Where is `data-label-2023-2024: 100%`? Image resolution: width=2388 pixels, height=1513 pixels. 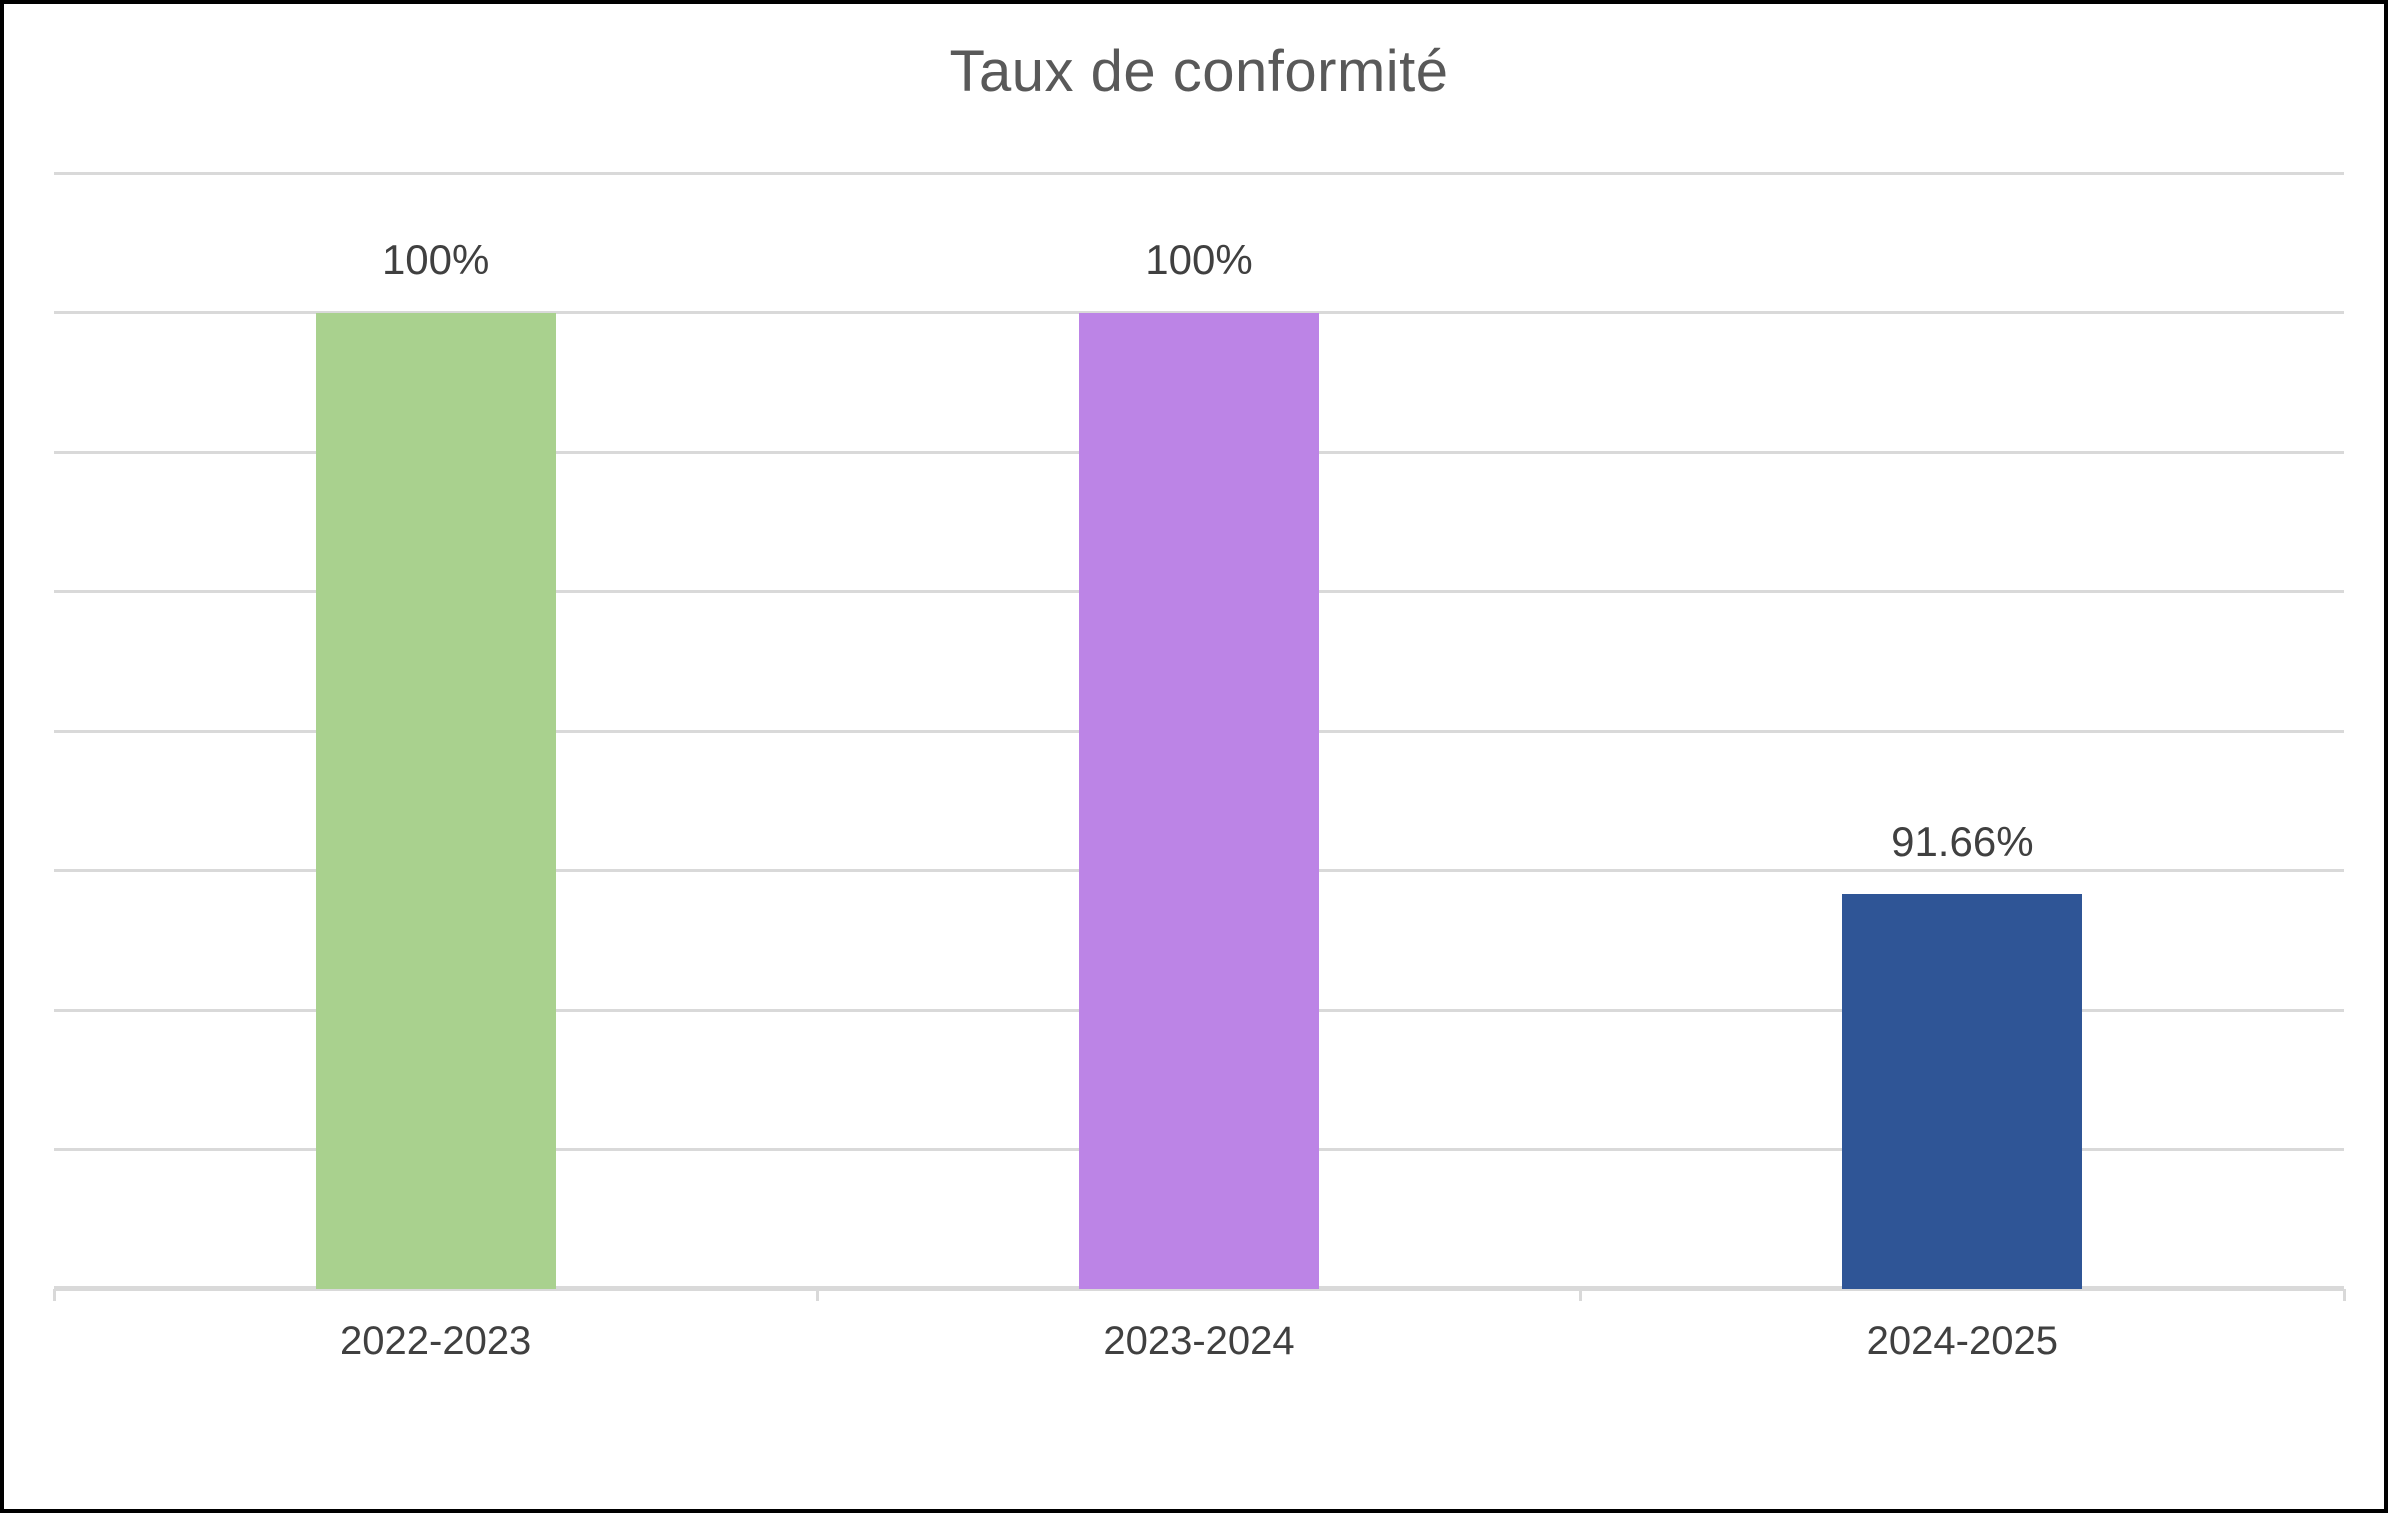 data-label-2023-2024: 100% is located at coordinates (1199, 260).